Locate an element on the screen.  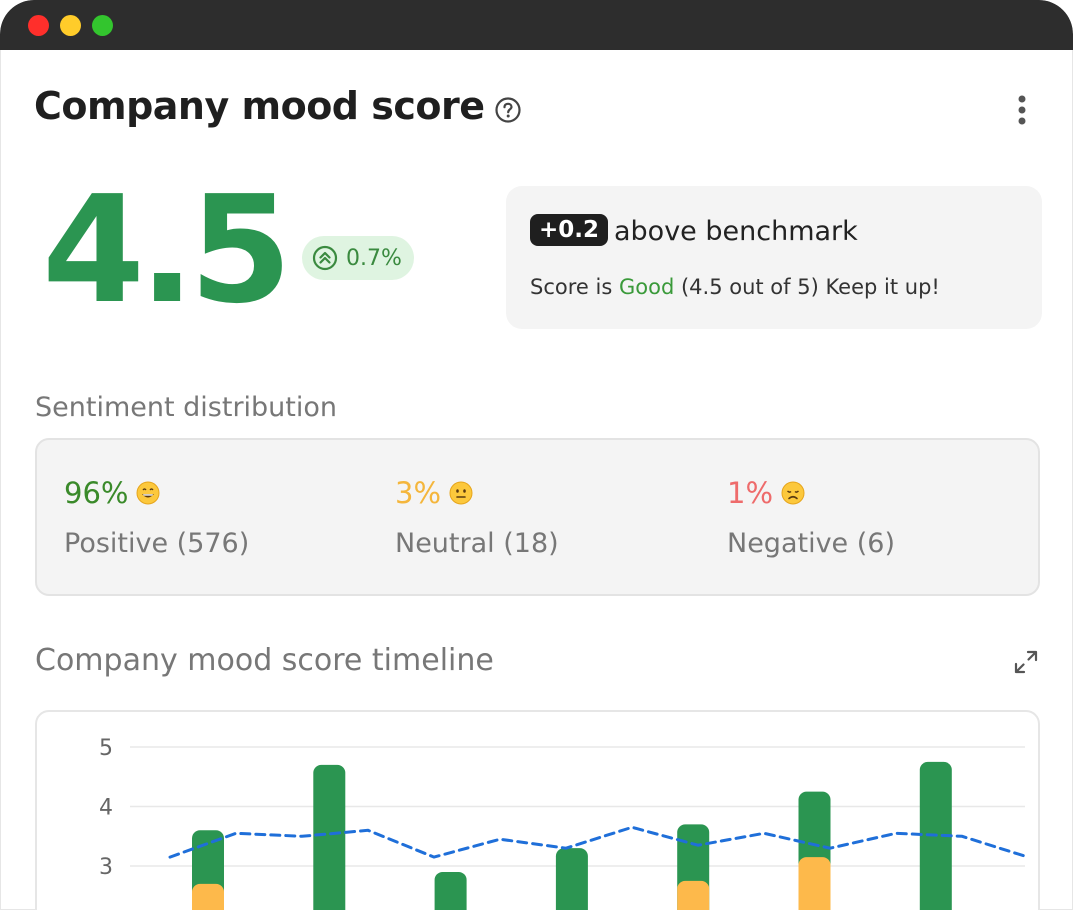
sentiment-neutral-pct: 3% is located at coordinates (418, 493).